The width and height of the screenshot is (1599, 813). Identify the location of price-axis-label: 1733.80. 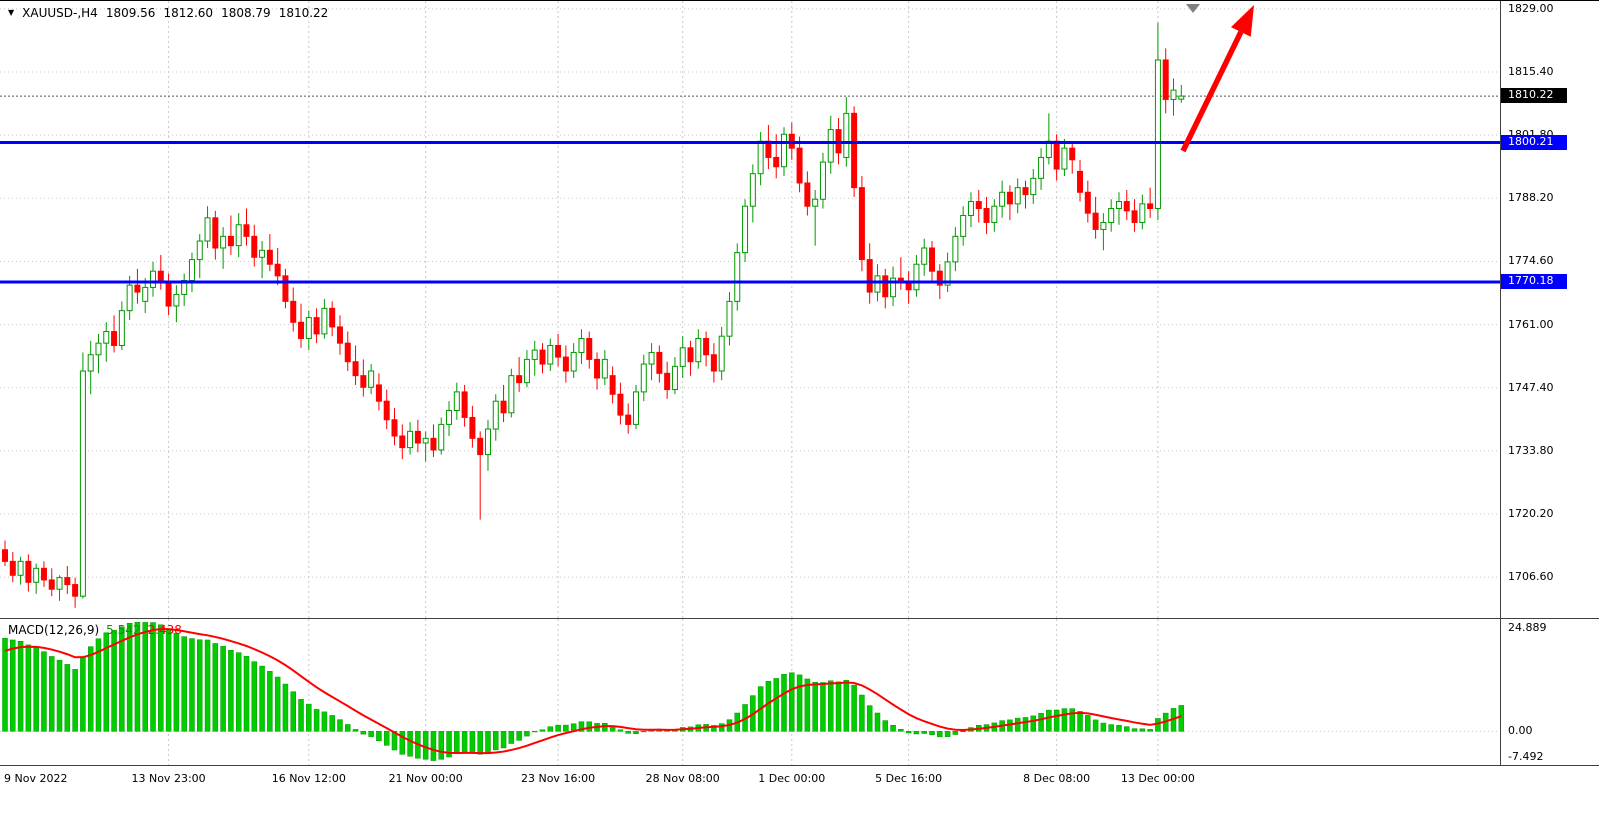
(1531, 450).